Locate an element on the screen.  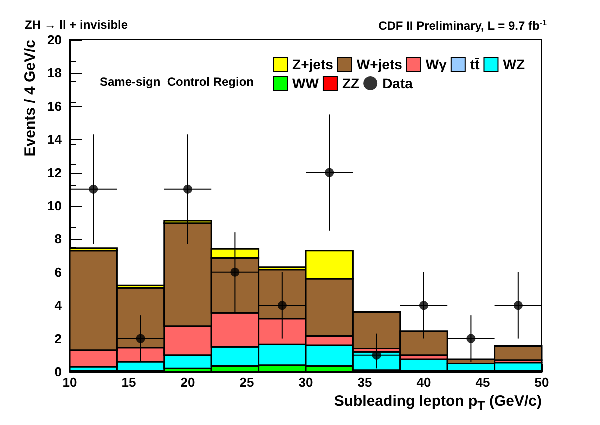
y-axis-title: Events / 4 GeV/c is located at coordinates (30, 98).